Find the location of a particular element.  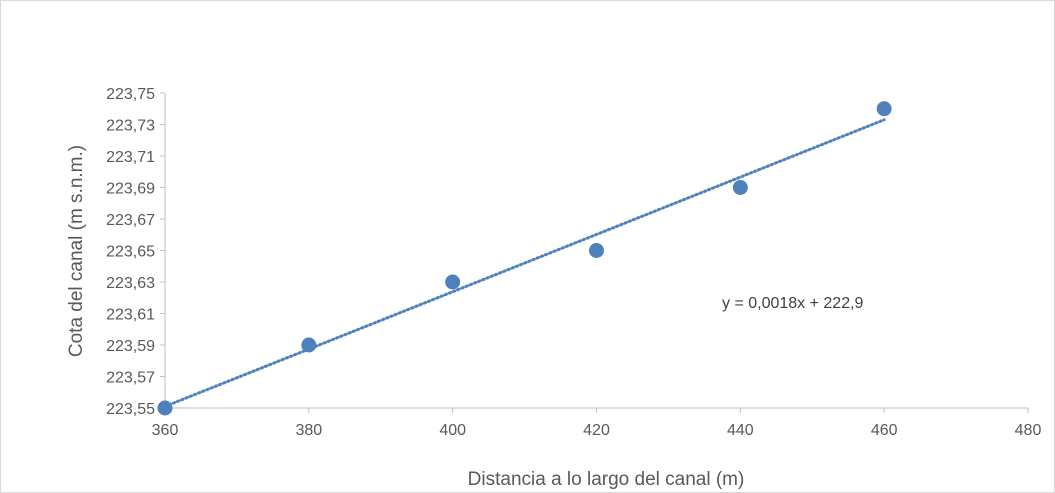

y-tick-label: 223,65 is located at coordinates (130, 252).